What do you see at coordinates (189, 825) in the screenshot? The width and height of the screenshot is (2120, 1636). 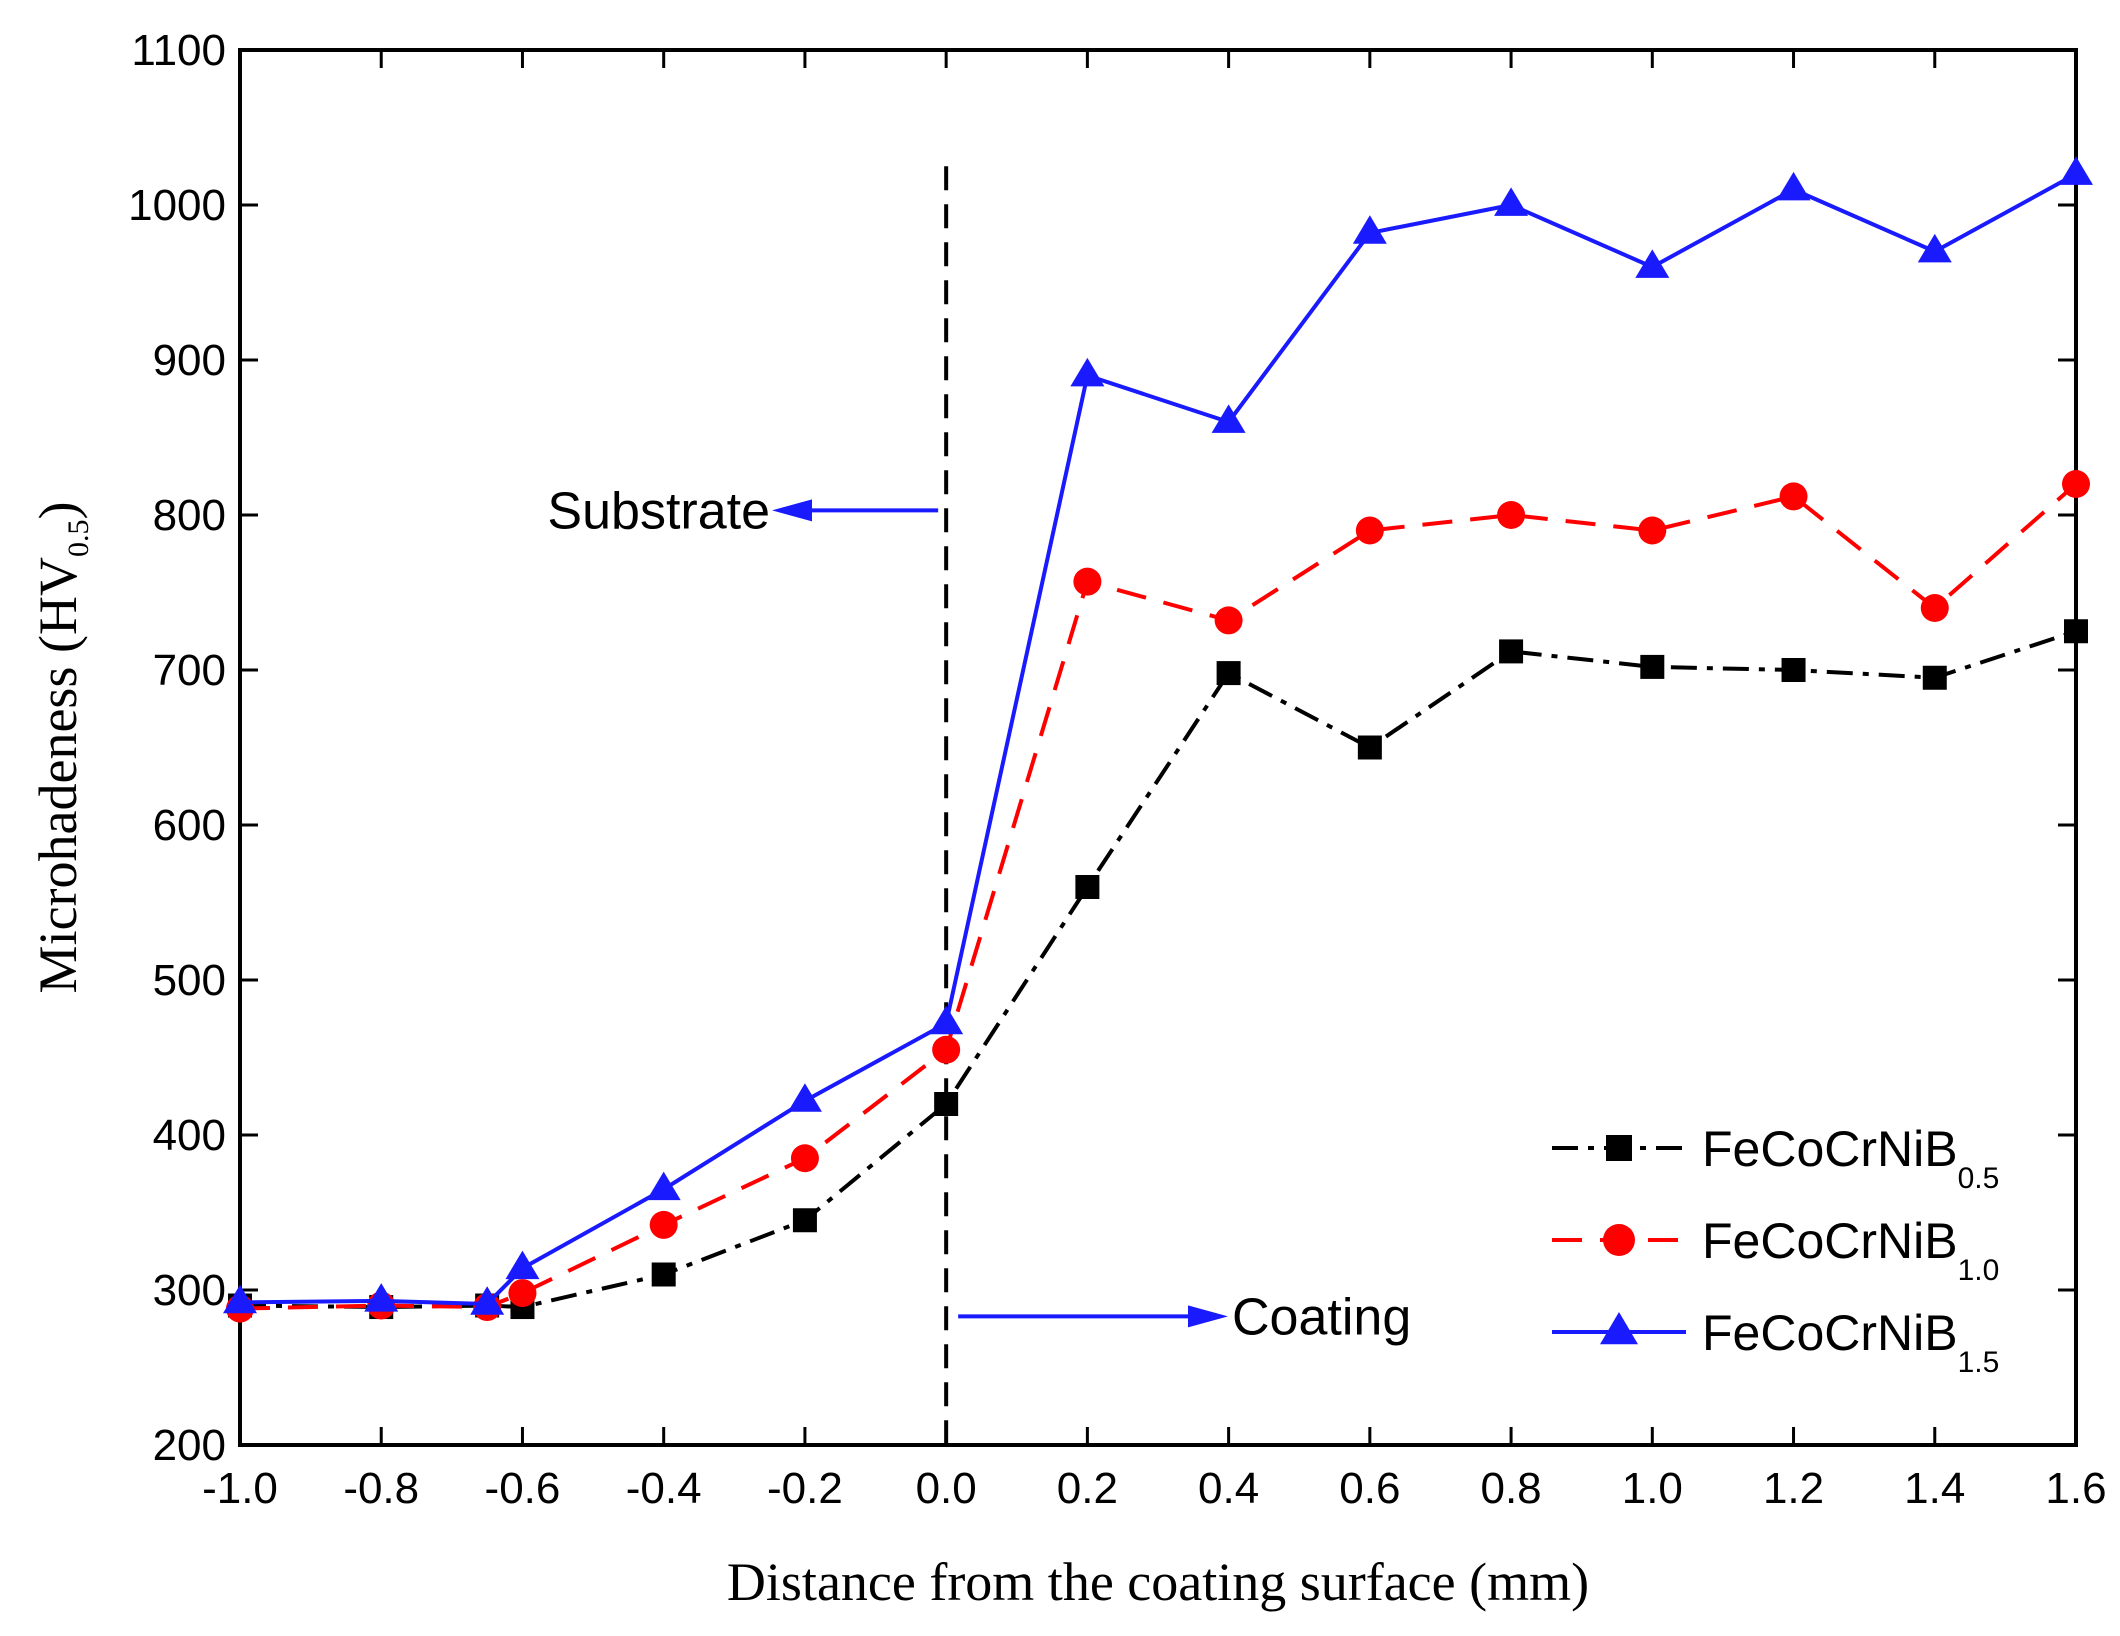 I see `y-tick-label: 600` at bounding box center [189, 825].